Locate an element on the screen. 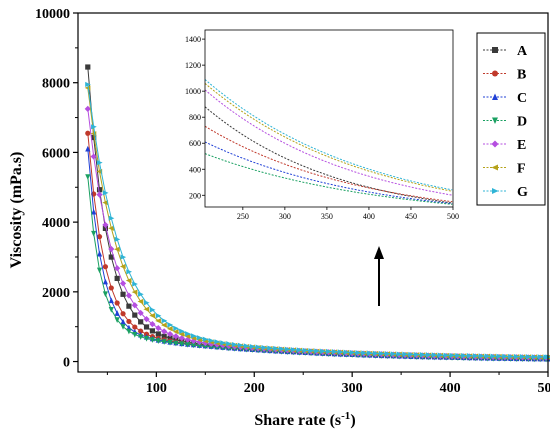  x-axis-title: Share rate (s-1) is located at coordinates (304, 419).